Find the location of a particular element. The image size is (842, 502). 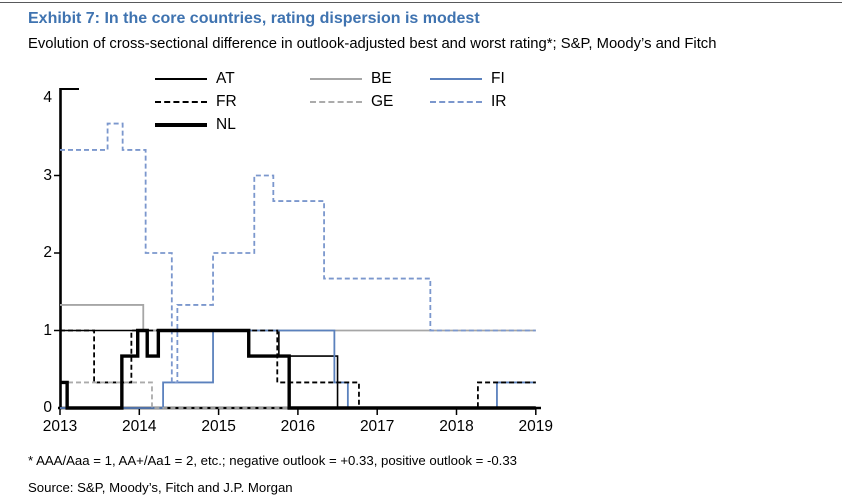

legend-item-AT: AT is located at coordinates (232, 78).